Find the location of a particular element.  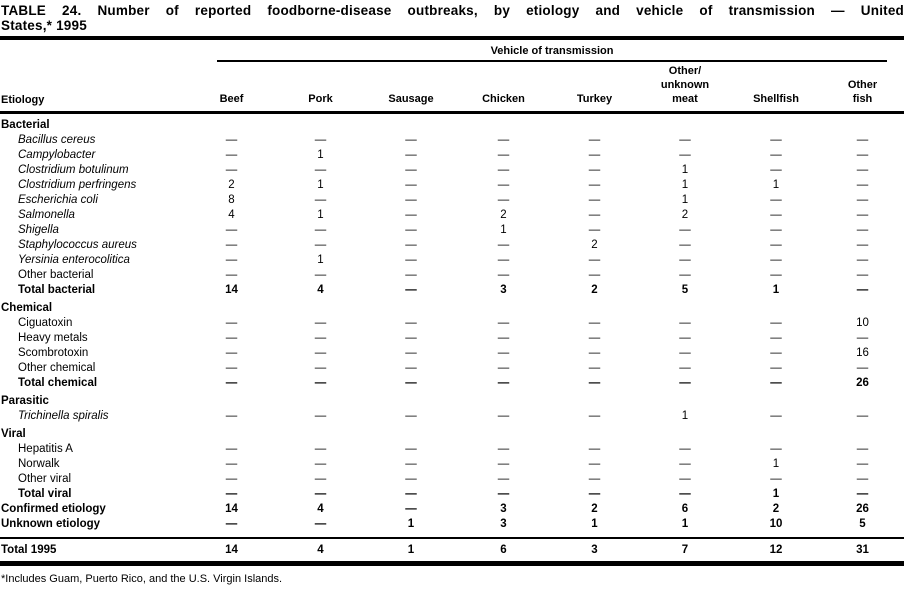

table-row: Clostridium perfringens 2 1 — — — 1 1 — is located at coordinates (452, 184).